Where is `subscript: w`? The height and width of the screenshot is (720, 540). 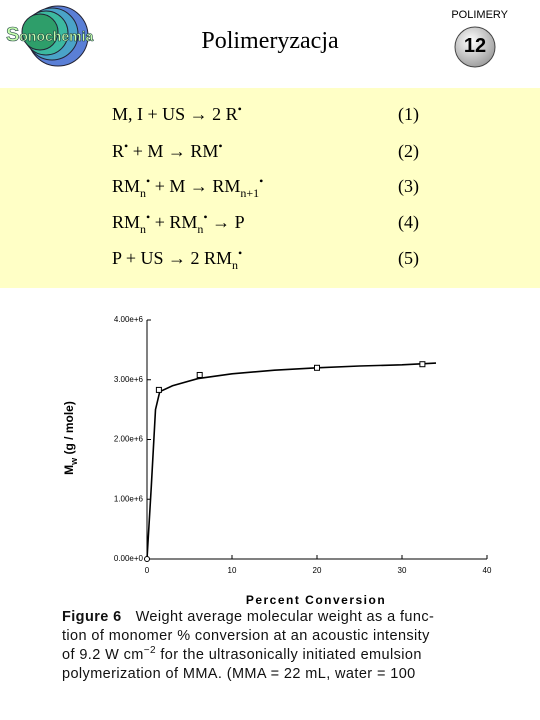
subscript: w is located at coordinates (74, 461).